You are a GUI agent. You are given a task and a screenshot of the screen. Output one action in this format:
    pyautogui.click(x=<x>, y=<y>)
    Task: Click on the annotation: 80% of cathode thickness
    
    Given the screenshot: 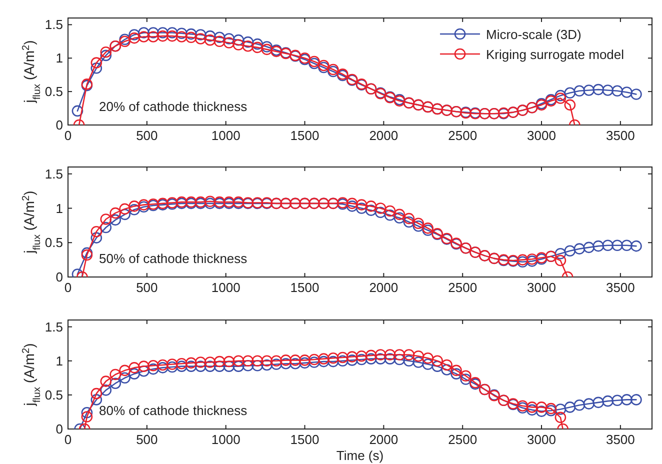 What is the action you would take?
    pyautogui.click(x=173, y=410)
    